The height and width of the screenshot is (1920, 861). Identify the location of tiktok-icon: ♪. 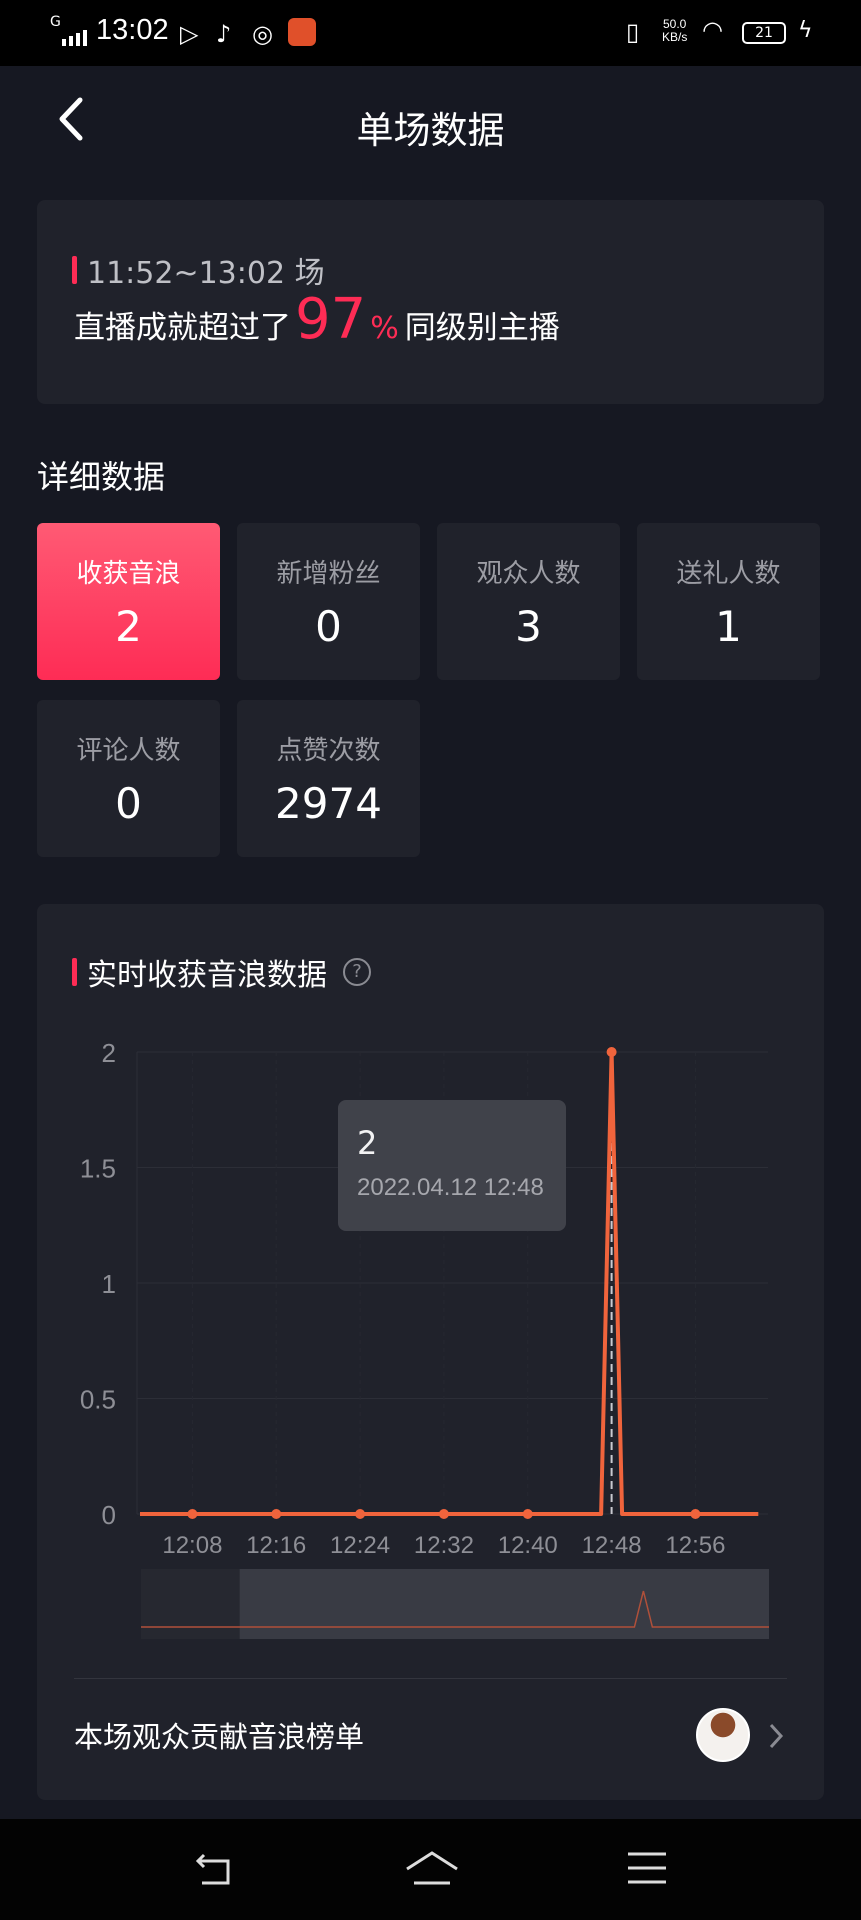
(224, 34).